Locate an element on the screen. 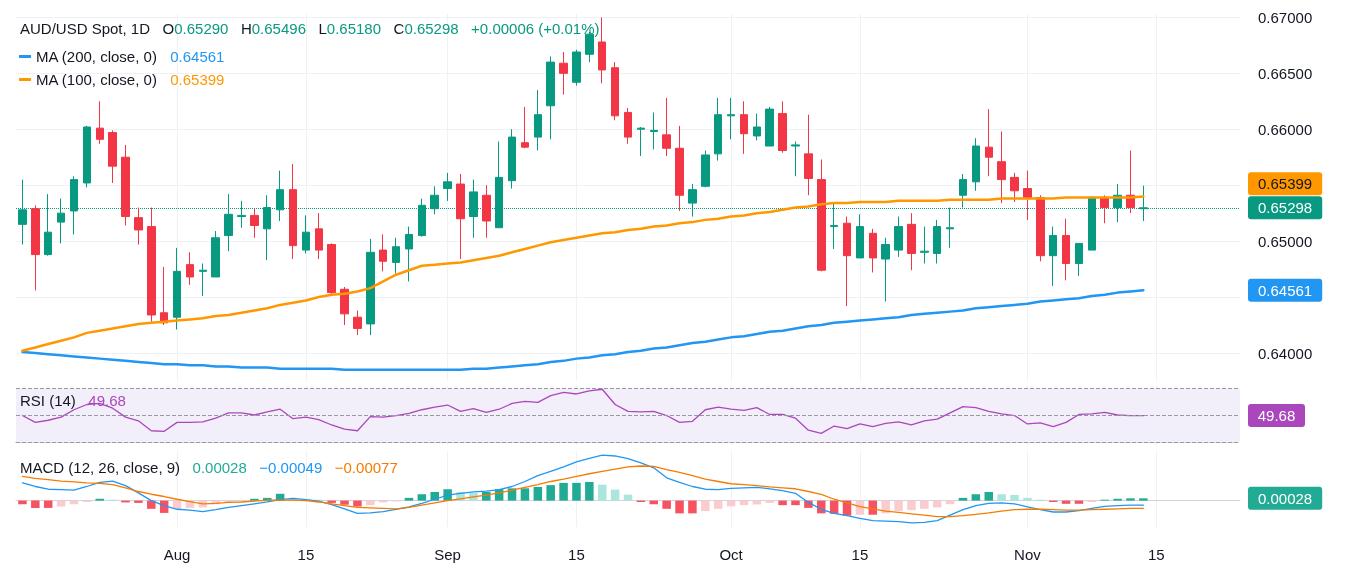 The image size is (1365, 584). x-tick-label: Nov is located at coordinates (1028, 554).